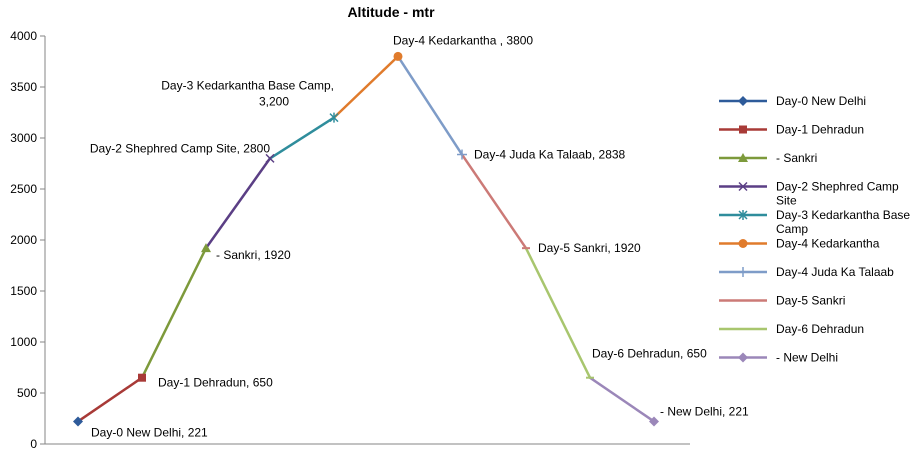 This screenshot has width=917, height=458. What do you see at coordinates (821, 101) in the screenshot?
I see `legend-label: Day-0 New Delhi` at bounding box center [821, 101].